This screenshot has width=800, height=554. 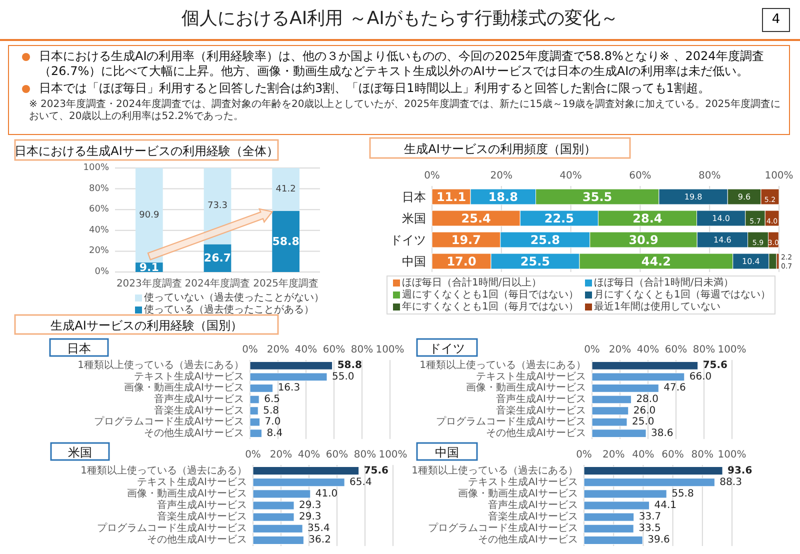 I want to click on x-tick-label: 80%, so click(x=709, y=176).